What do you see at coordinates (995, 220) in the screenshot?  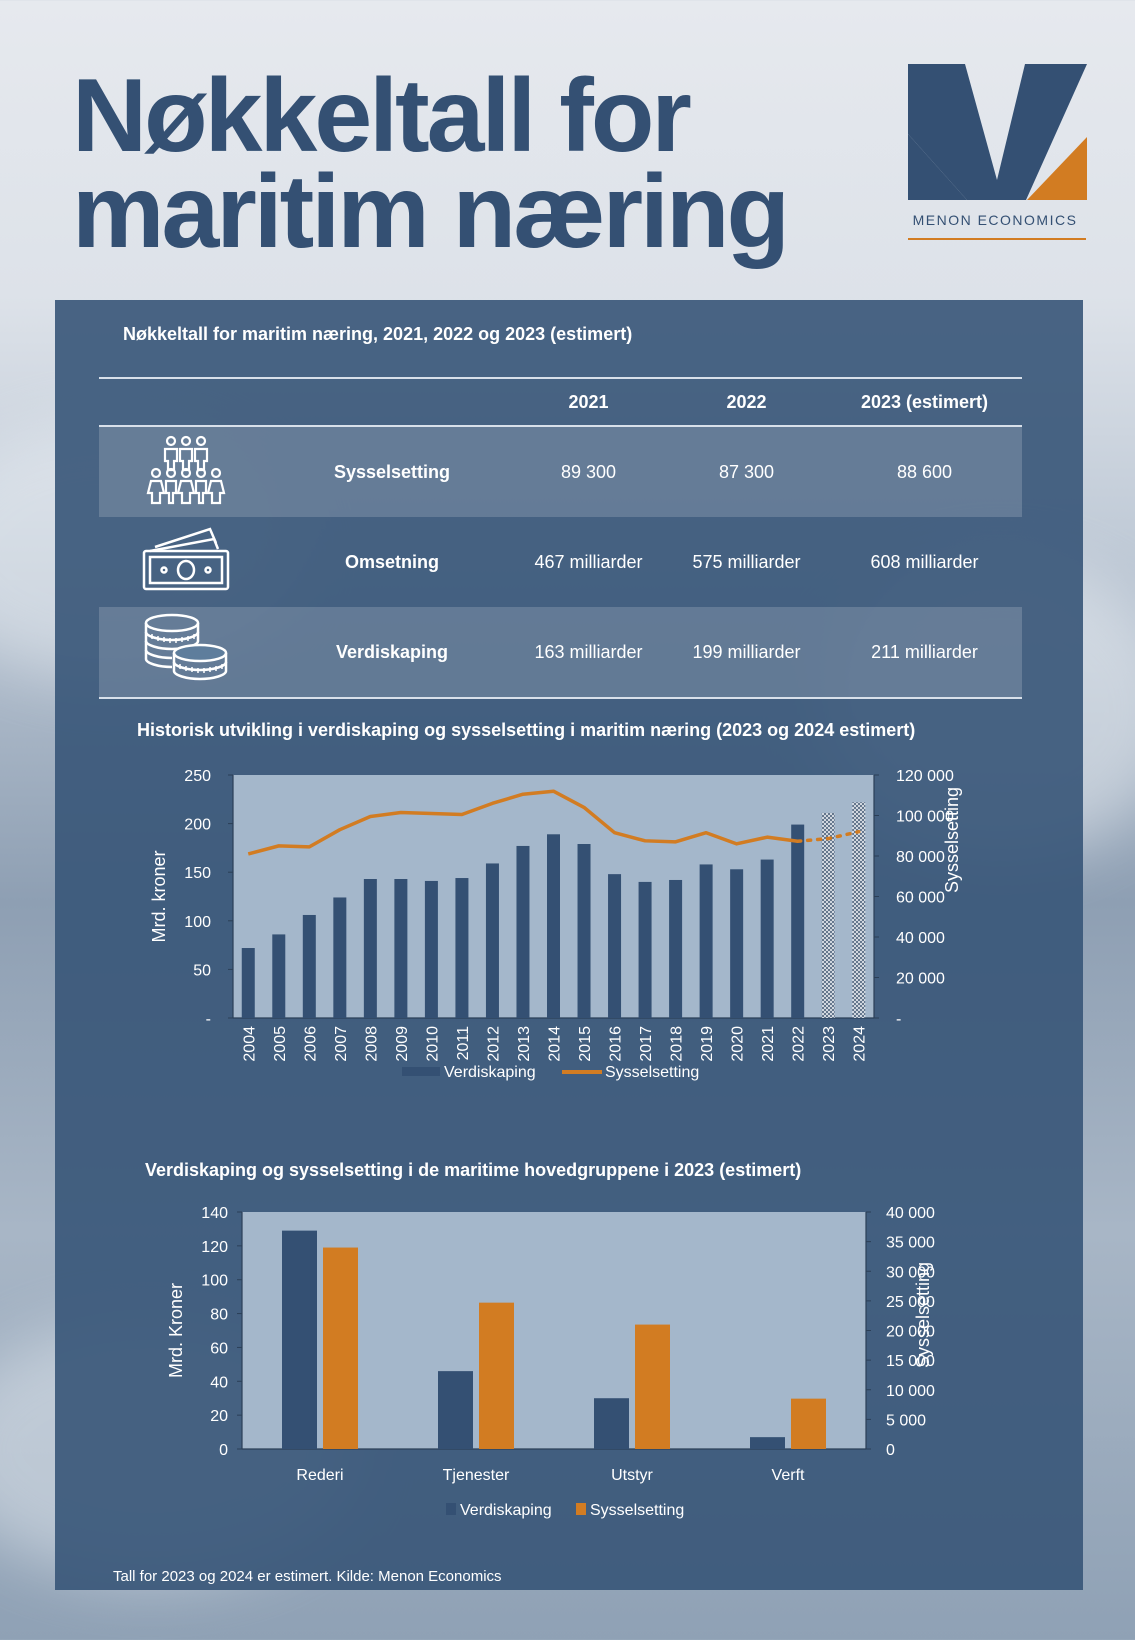 I see `logo-text: MENON ECONOMICS` at bounding box center [995, 220].